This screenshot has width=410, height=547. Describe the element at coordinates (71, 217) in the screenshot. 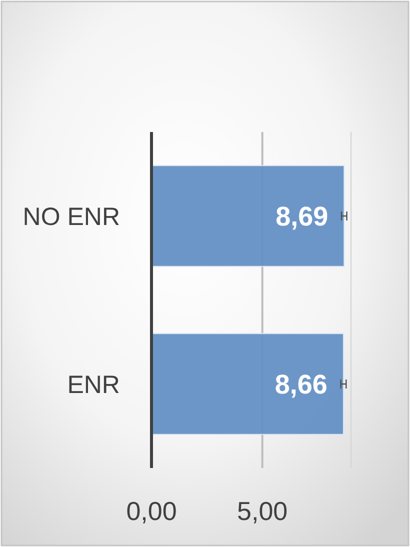

I see `y-tick-label: NO ENR` at that location.